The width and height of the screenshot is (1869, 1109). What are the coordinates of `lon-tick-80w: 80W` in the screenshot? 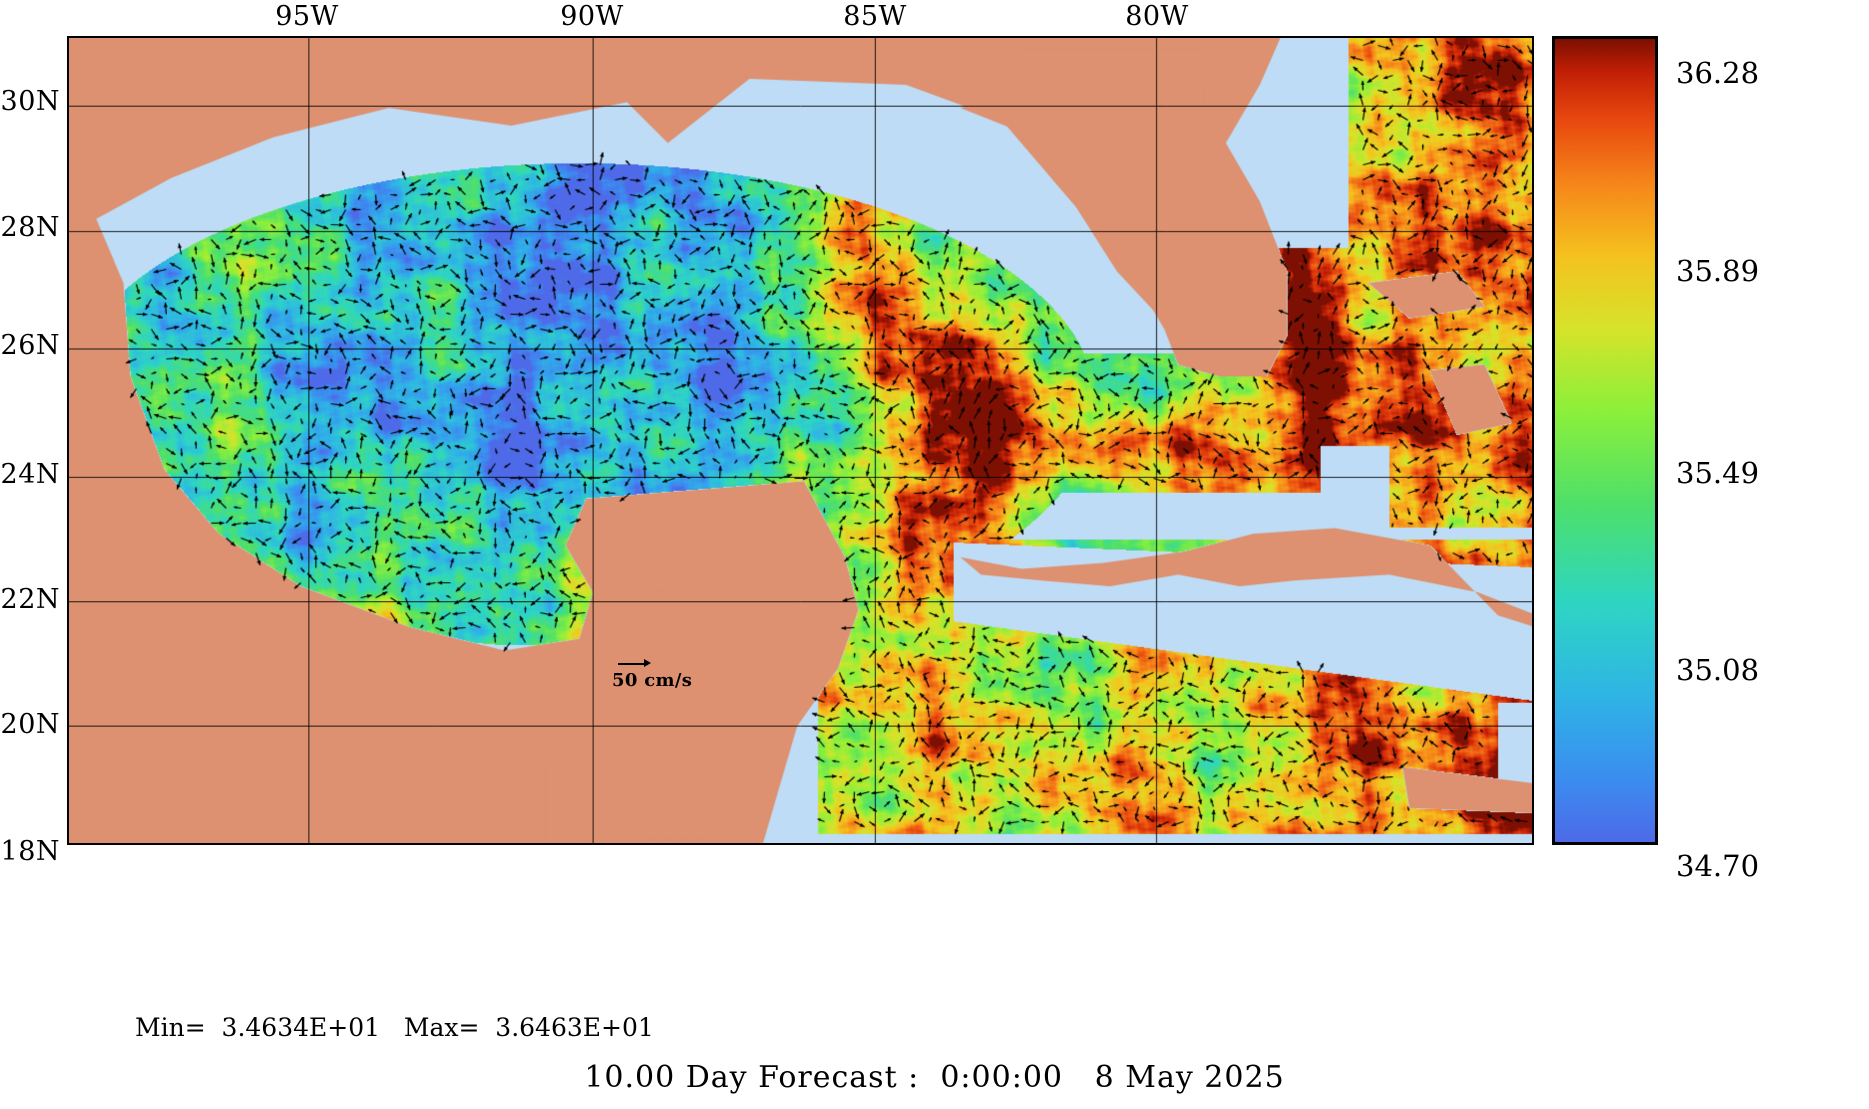 It's located at (1157, 16).